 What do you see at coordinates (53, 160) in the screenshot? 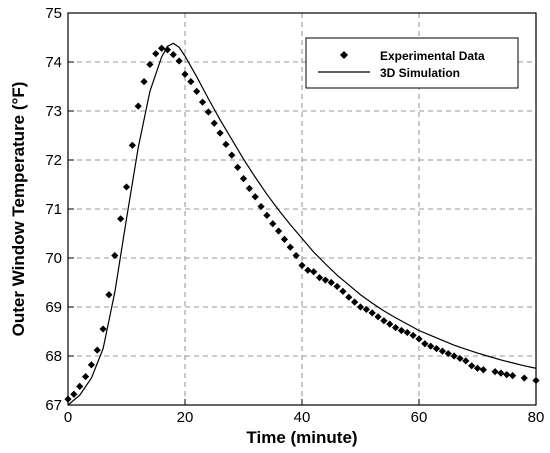
I see `y-tick-label: 72` at bounding box center [53, 160].